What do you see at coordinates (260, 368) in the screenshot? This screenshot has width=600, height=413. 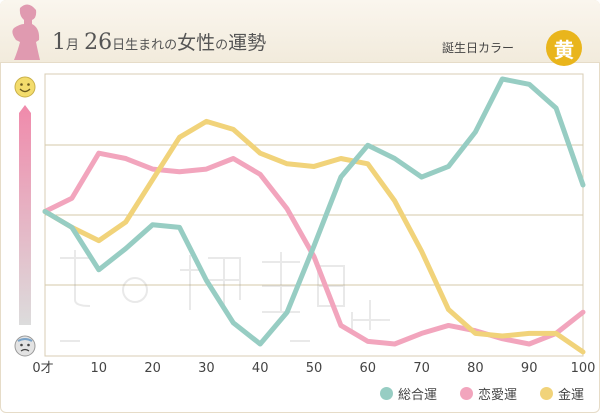 I see `x-tick-label: 40` at bounding box center [260, 368].